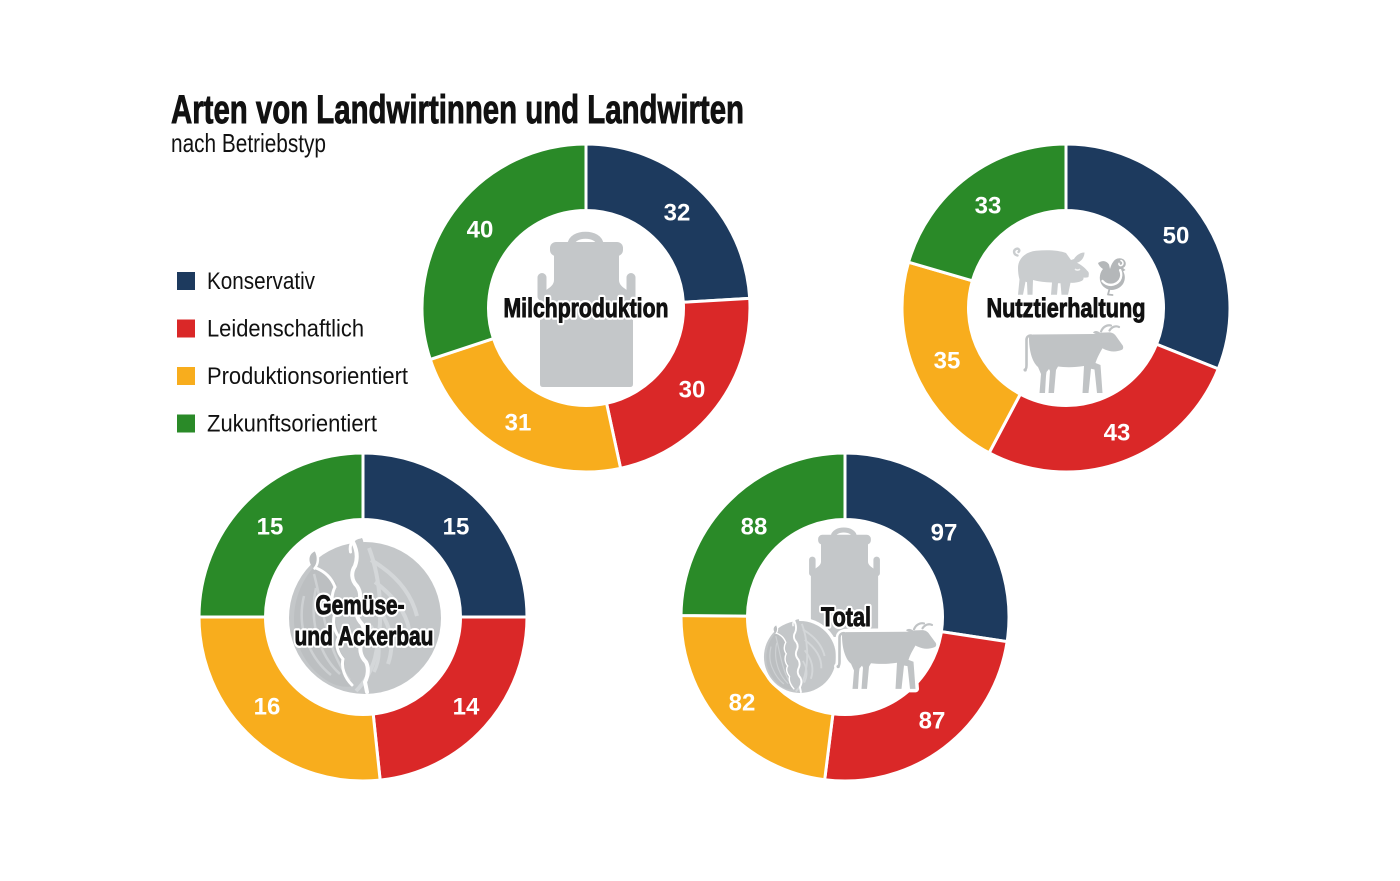 Image resolution: width=1400 pixels, height=881 pixels. Describe the element at coordinates (846, 617) in the screenshot. I see `svg-text: Total` at that location.